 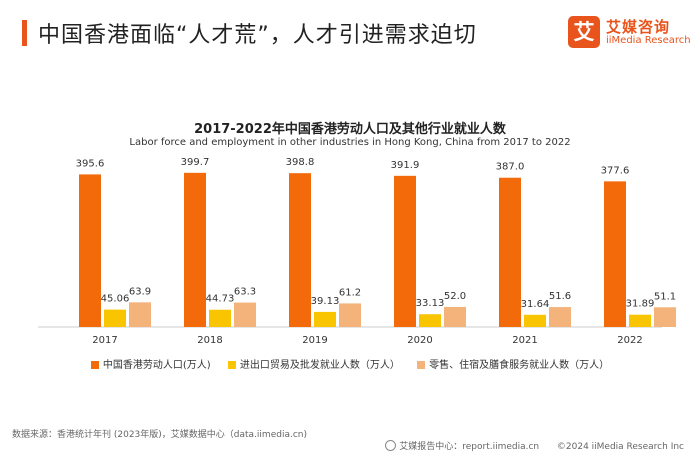 What do you see at coordinates (629, 340) in the screenshot?
I see `x-tick-label-2022: 2022` at bounding box center [629, 340].